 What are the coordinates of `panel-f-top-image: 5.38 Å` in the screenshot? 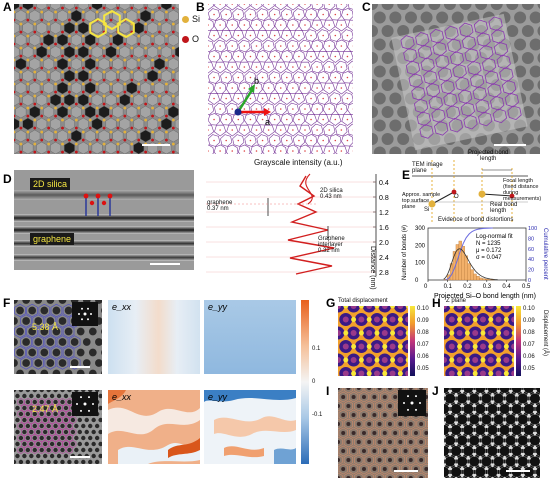 It's located at (58, 337).